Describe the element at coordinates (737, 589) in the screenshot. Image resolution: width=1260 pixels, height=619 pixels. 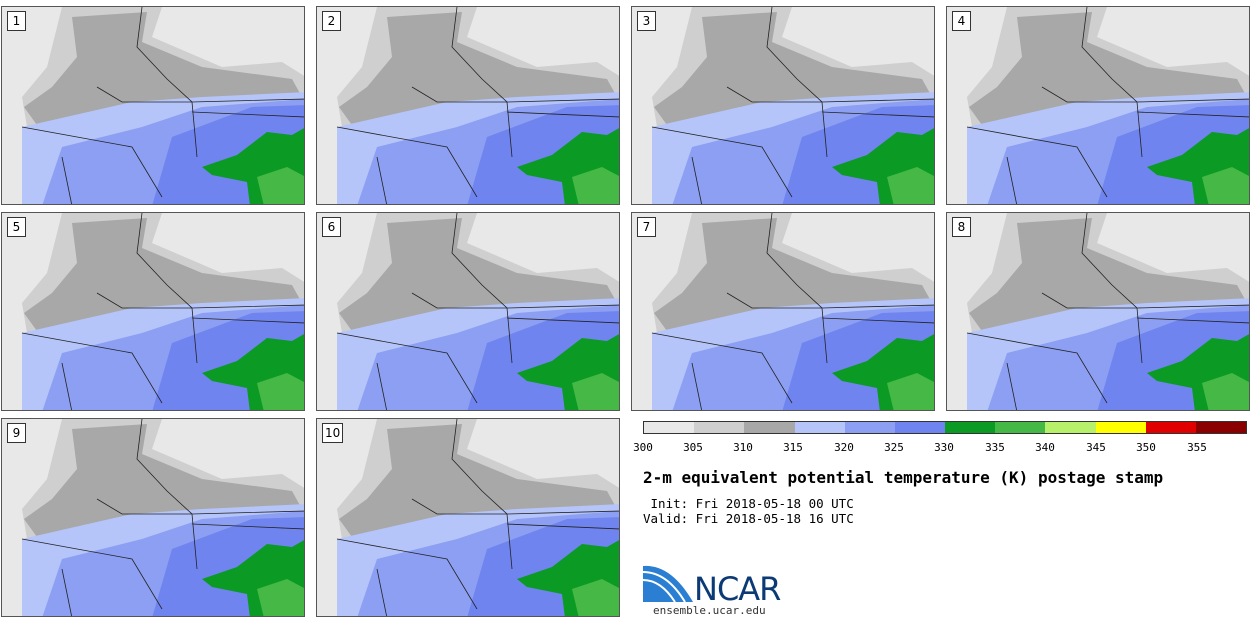
I see `logo-wordmark: NCAR` at that location.